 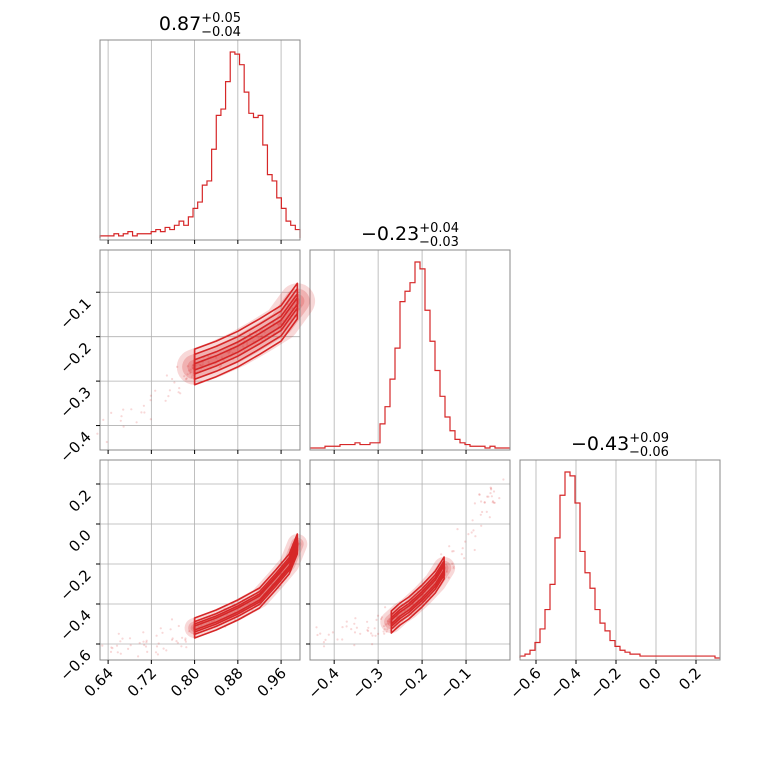 What do you see at coordinates (75, 358) in the screenshot?
I see `y-tick-label: −0.2` at bounding box center [75, 358].